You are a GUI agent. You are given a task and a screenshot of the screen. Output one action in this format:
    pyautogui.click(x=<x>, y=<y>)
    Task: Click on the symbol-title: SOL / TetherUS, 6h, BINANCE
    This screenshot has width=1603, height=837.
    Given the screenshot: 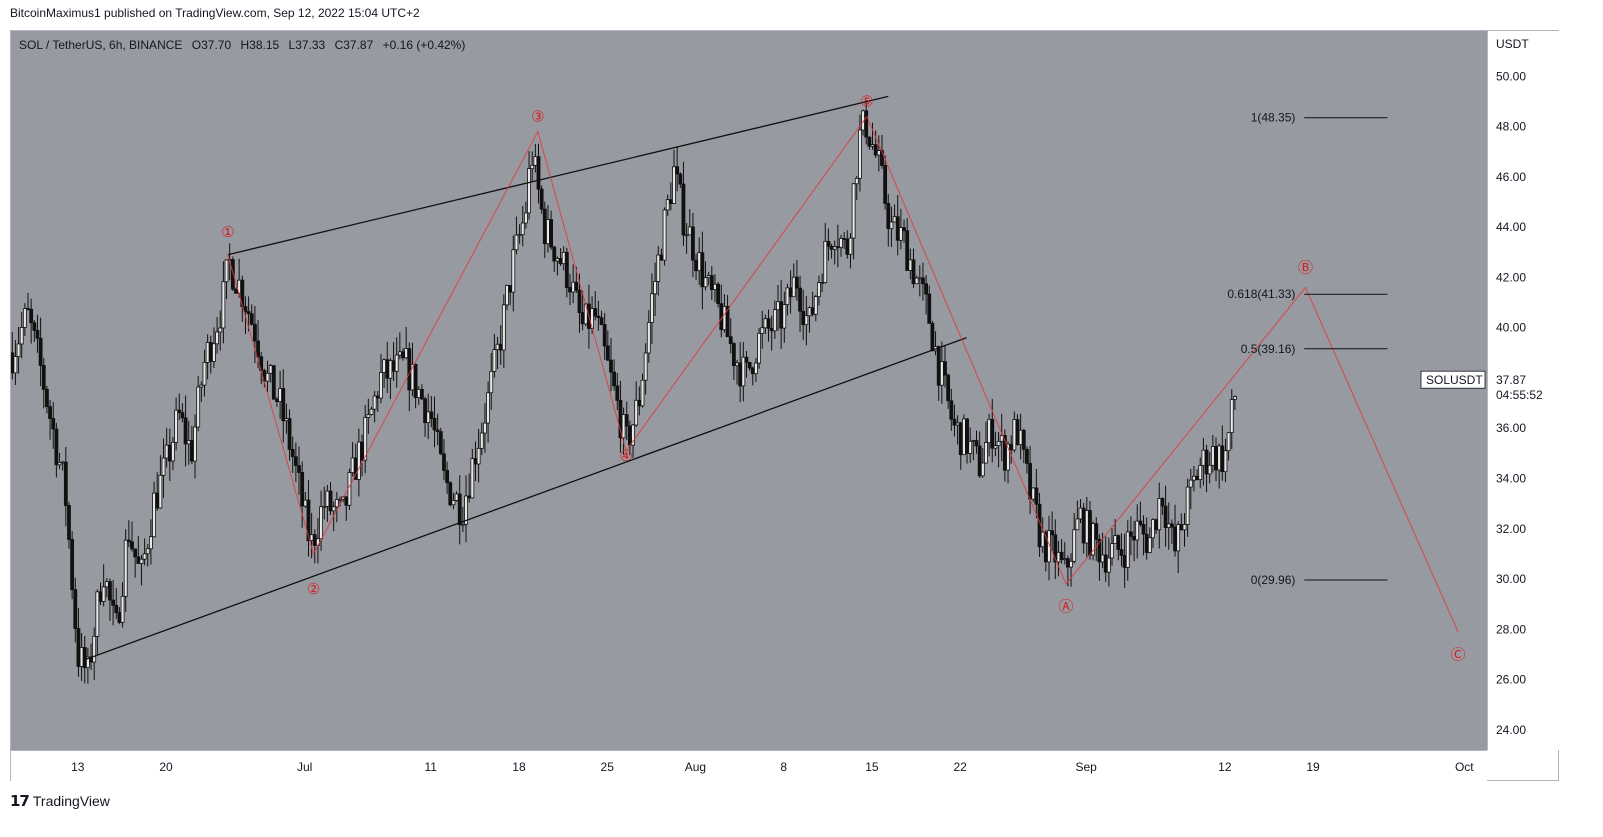 What is the action you would take?
    pyautogui.click(x=101, y=45)
    